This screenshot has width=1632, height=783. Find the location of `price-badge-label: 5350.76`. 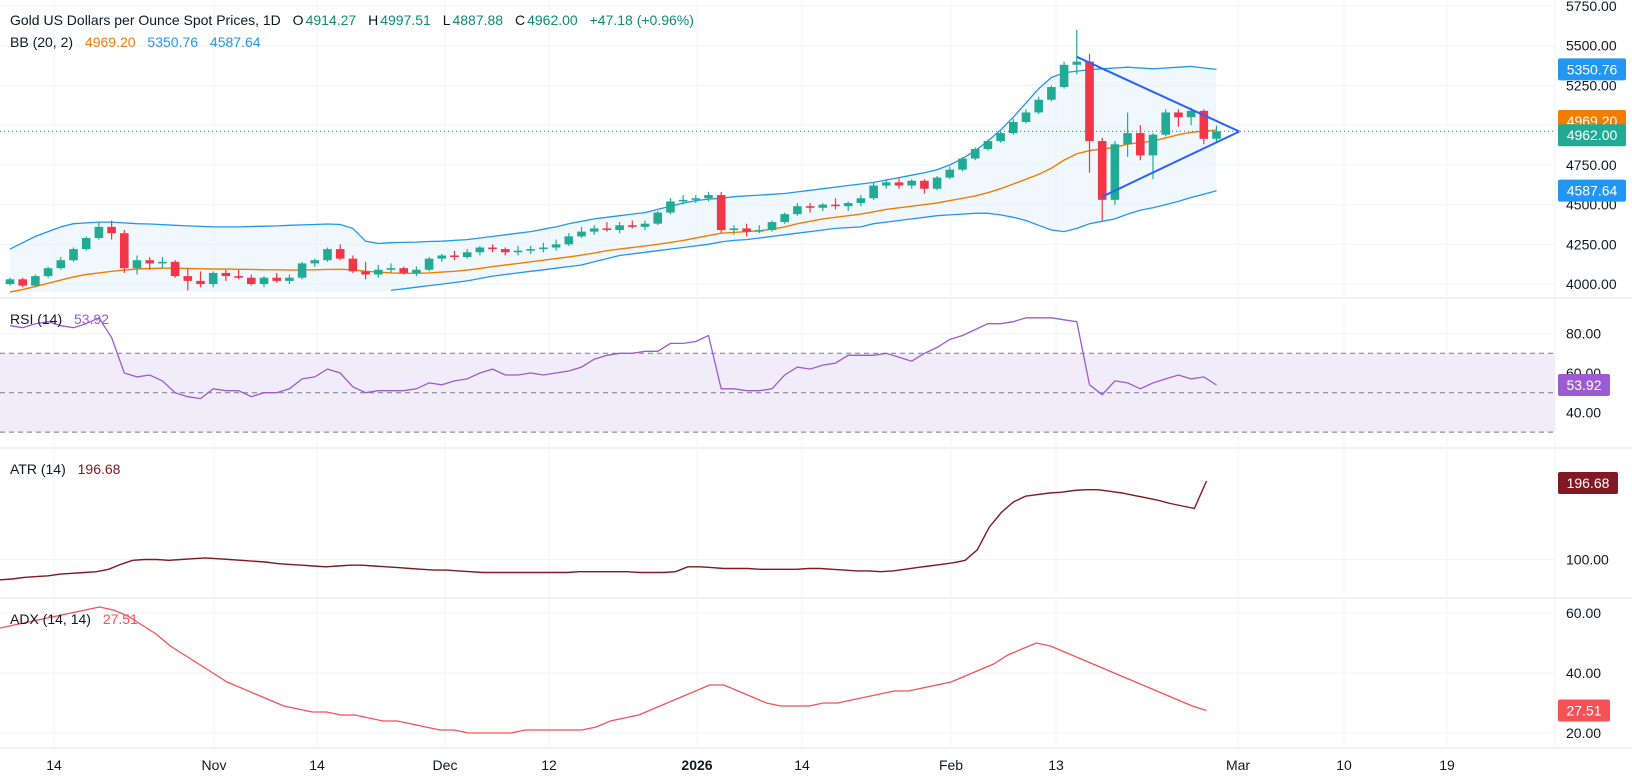

price-badge-label: 5350.76 is located at coordinates (1592, 69).